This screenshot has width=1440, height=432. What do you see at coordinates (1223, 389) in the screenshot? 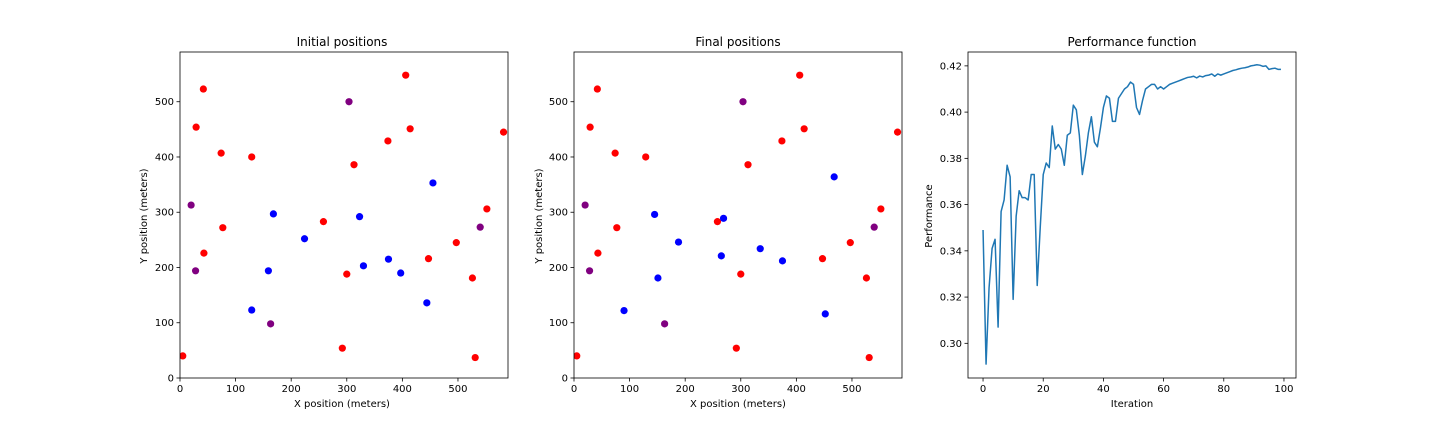
I see `x-tick-label: 80` at bounding box center [1223, 389].